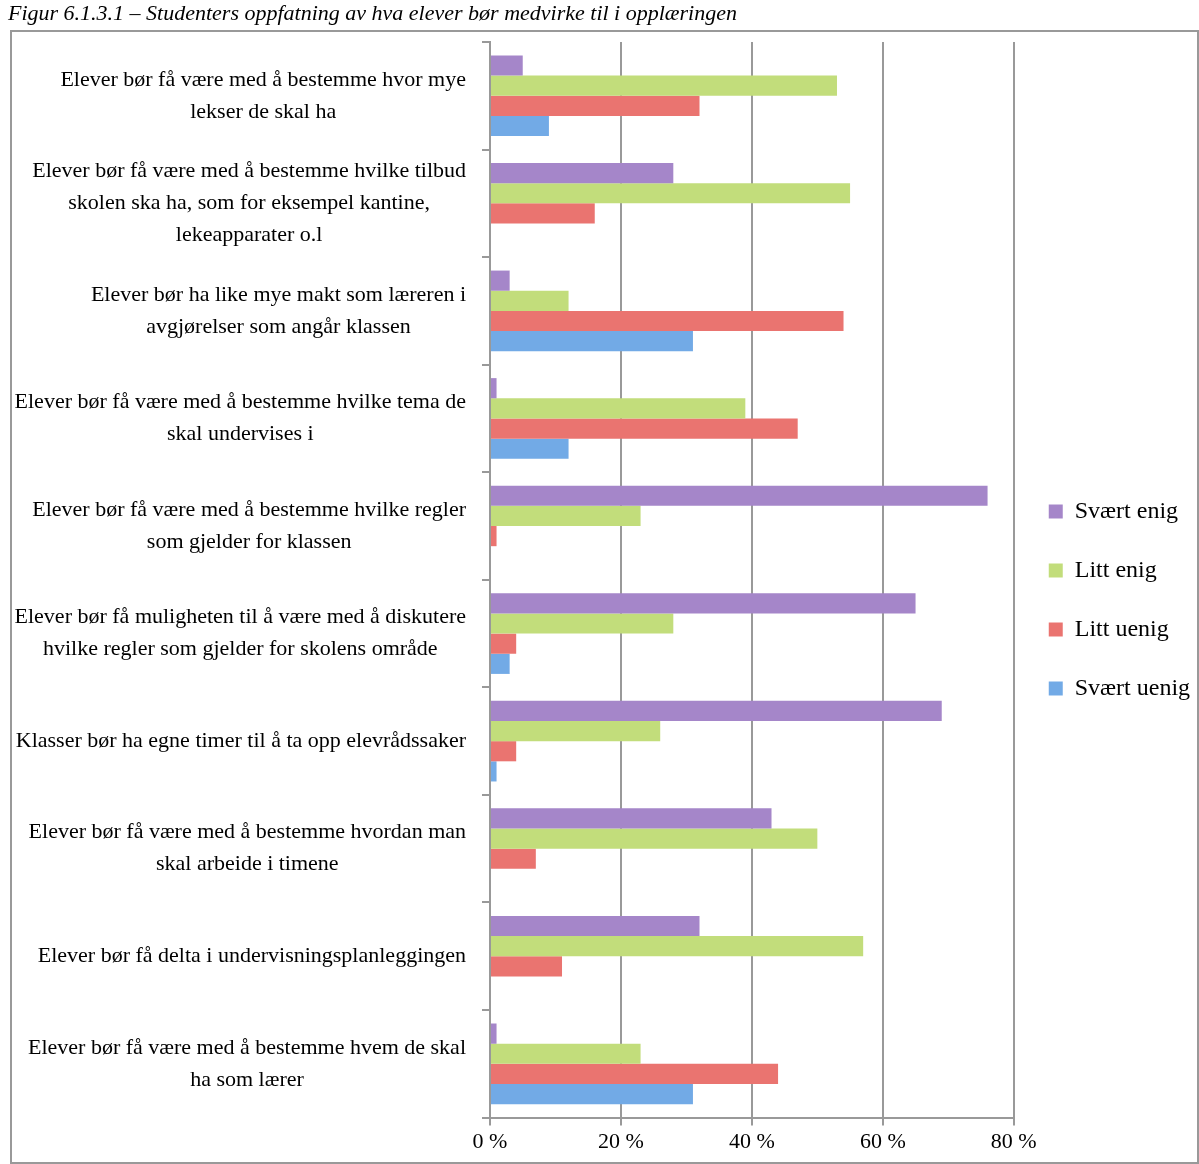 This screenshot has height=1164, width=1199. I want to click on x-tick-label: 80 %, so click(1013, 1140).